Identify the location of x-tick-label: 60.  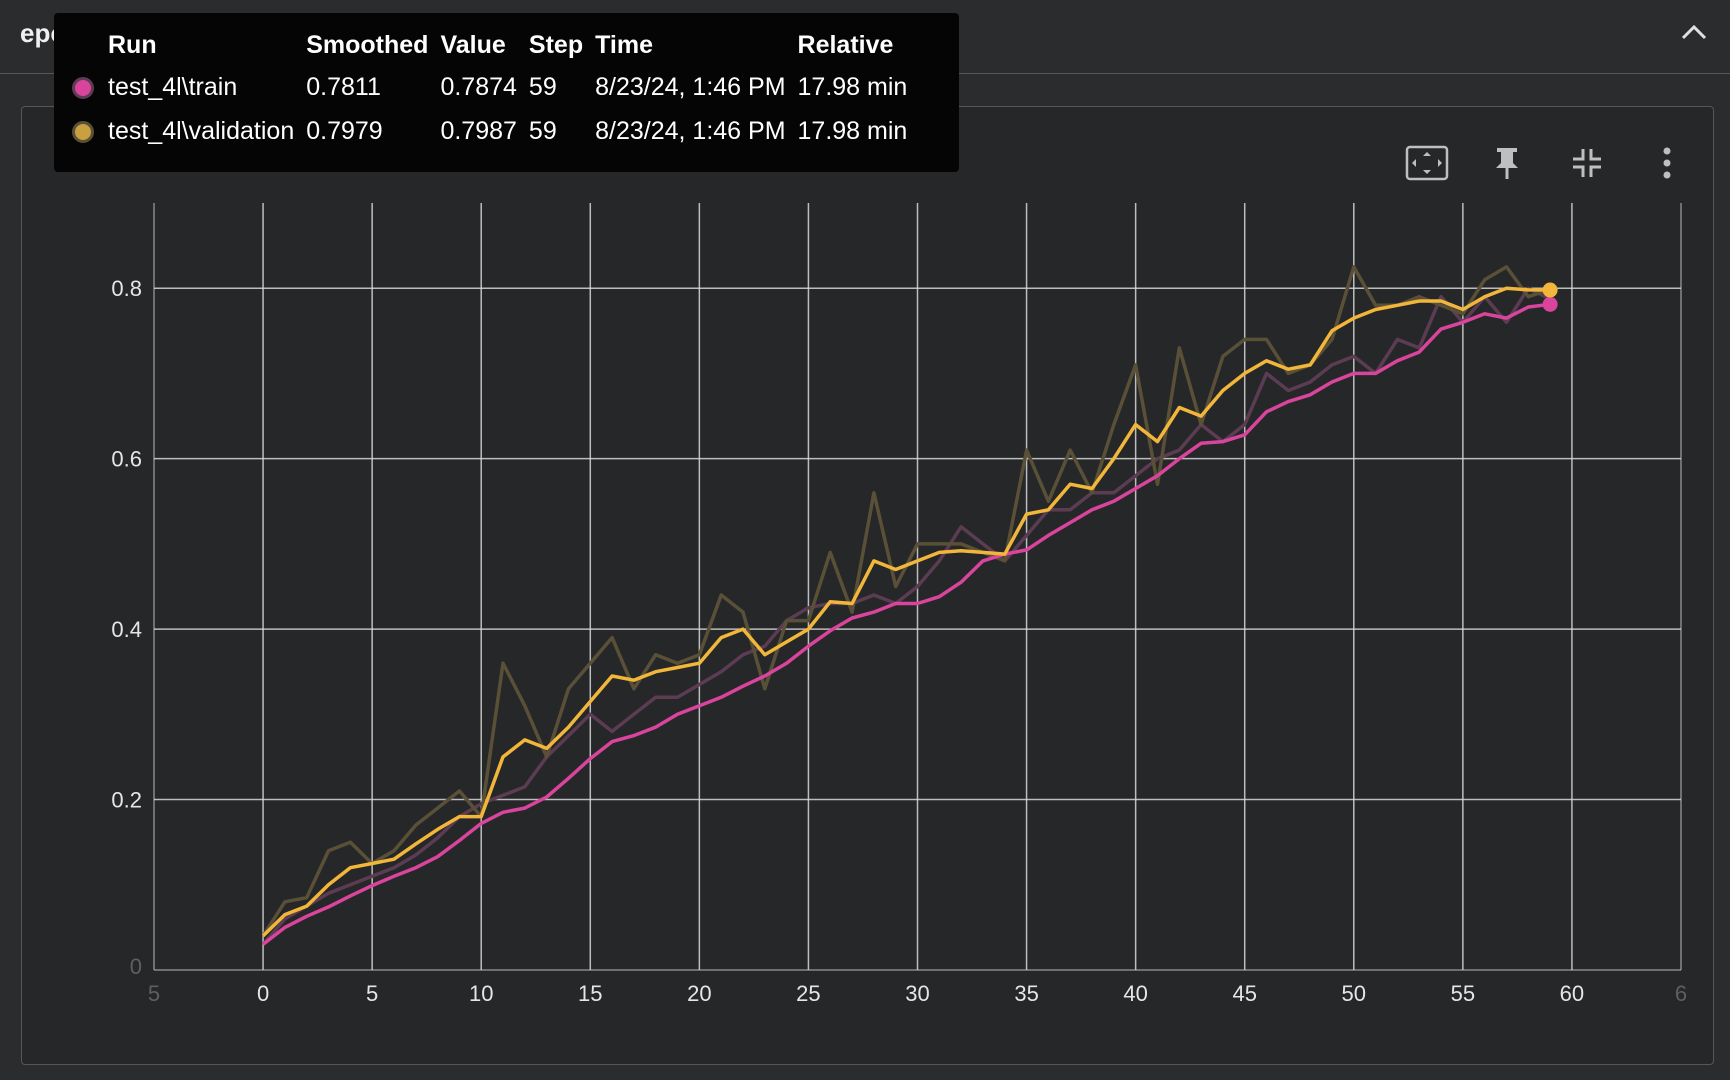
(1572, 993).